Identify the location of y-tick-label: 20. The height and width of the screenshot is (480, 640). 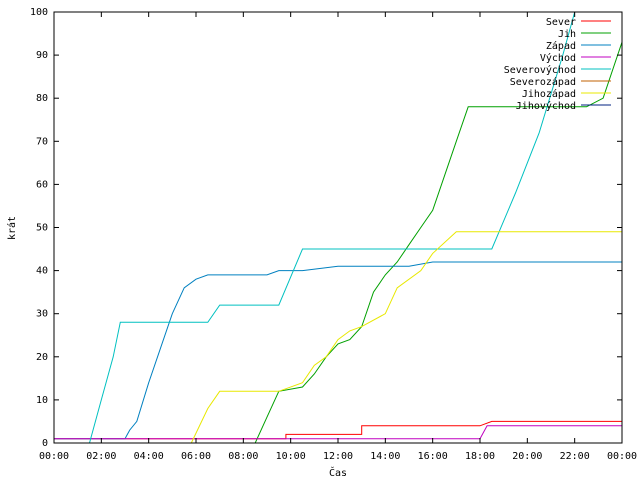
(42, 357).